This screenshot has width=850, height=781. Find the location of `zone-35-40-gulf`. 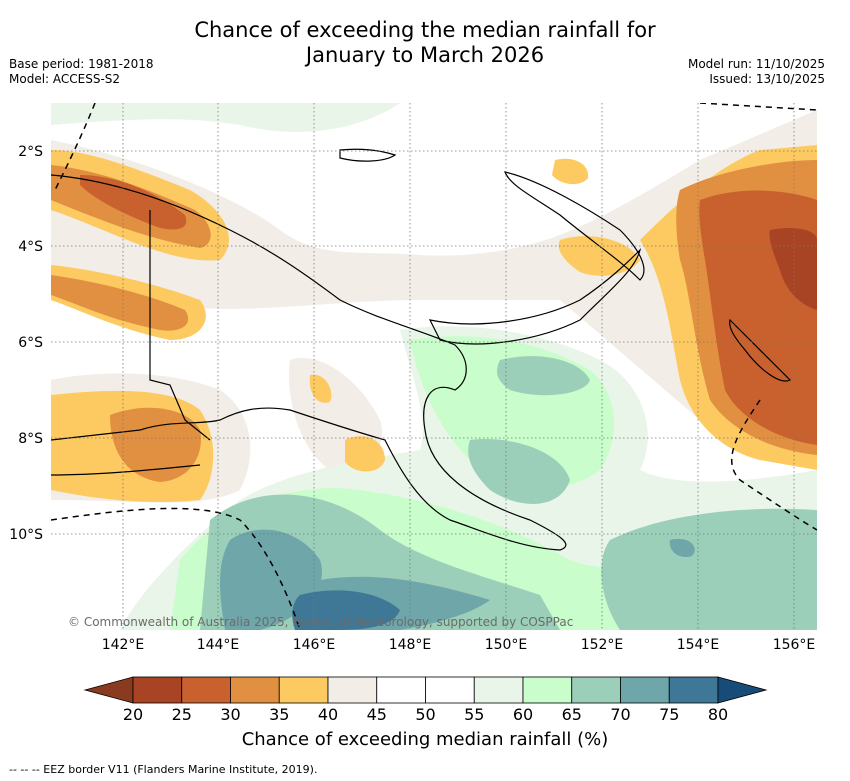

zone-35-40-gulf is located at coordinates (365, 454).